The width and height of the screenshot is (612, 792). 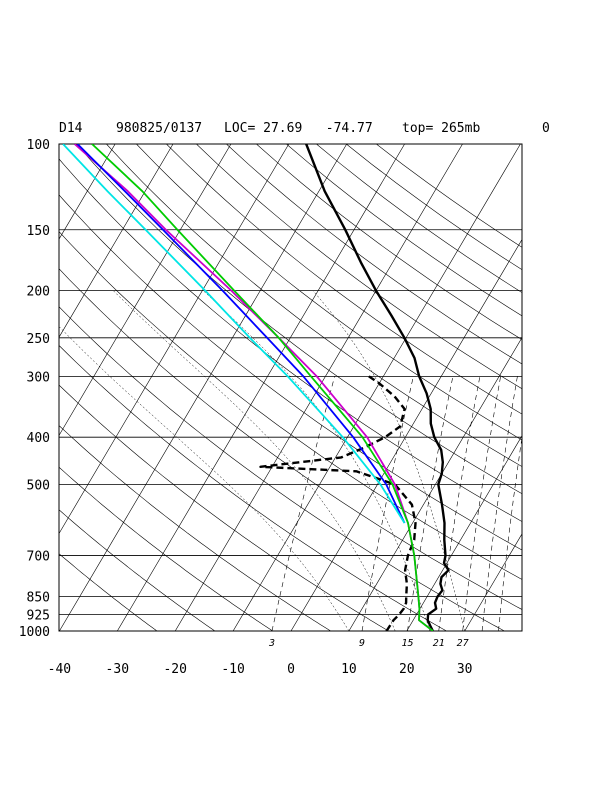 I want to click on y-tick-label: 300, so click(x=38, y=377).